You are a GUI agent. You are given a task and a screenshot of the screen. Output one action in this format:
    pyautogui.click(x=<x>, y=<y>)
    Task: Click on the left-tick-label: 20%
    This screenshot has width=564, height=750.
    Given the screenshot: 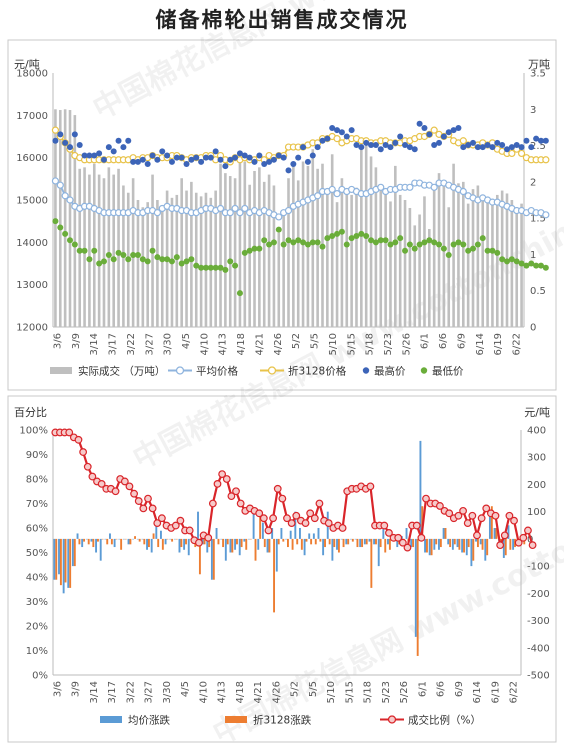 What is the action you would take?
    pyautogui.click(x=37, y=627)
    